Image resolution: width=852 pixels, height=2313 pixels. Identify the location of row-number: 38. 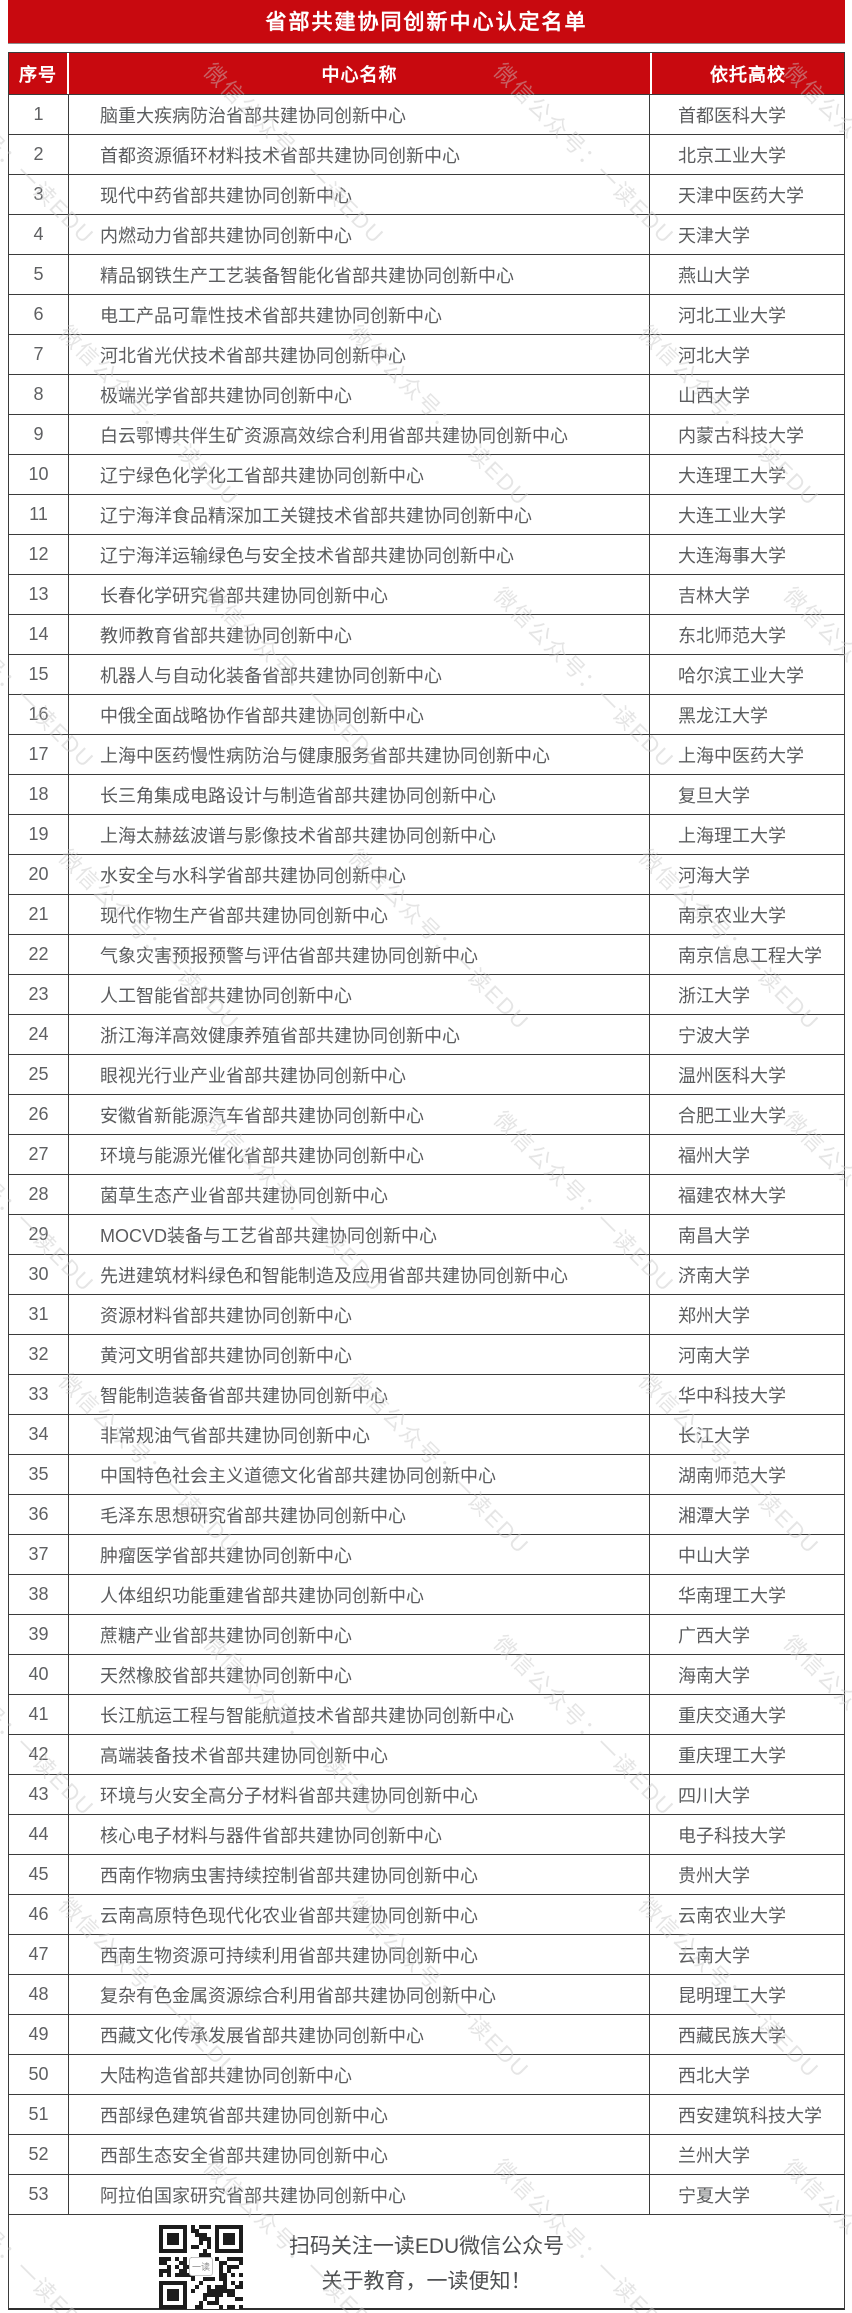
(39, 1594).